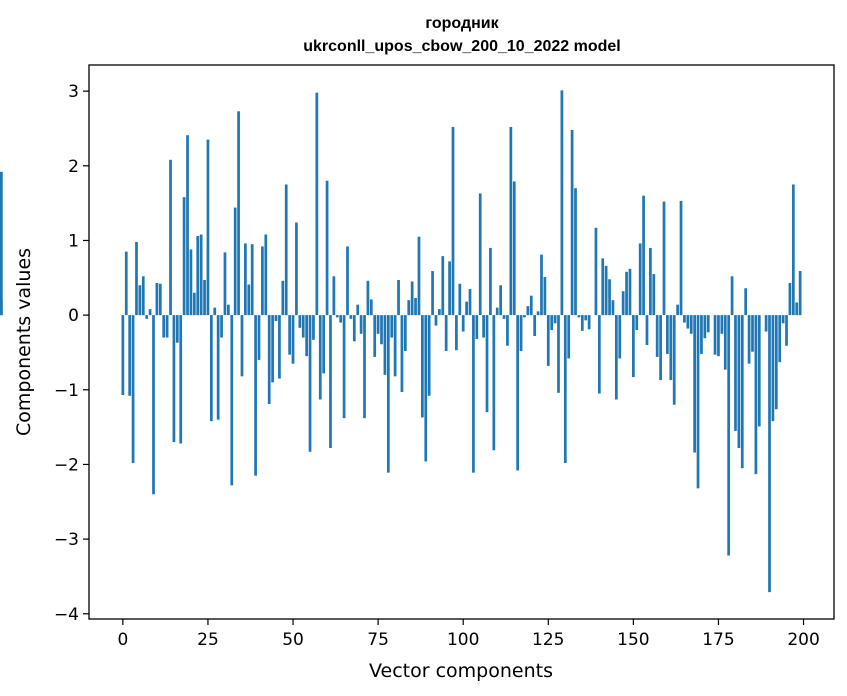  I want to click on x-tick-label: 0, so click(122, 640).